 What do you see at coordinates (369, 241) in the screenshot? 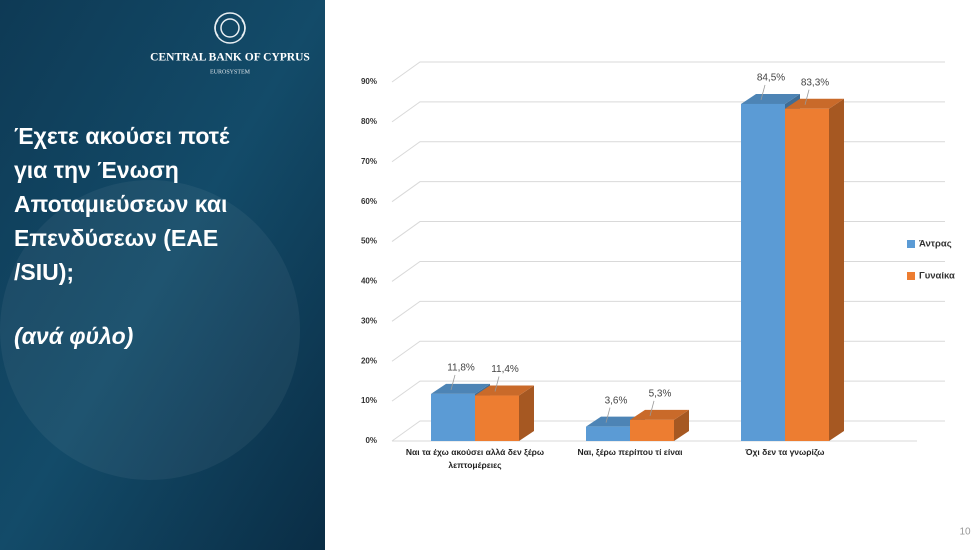
I see `y-tick-label: 50%` at bounding box center [369, 241].